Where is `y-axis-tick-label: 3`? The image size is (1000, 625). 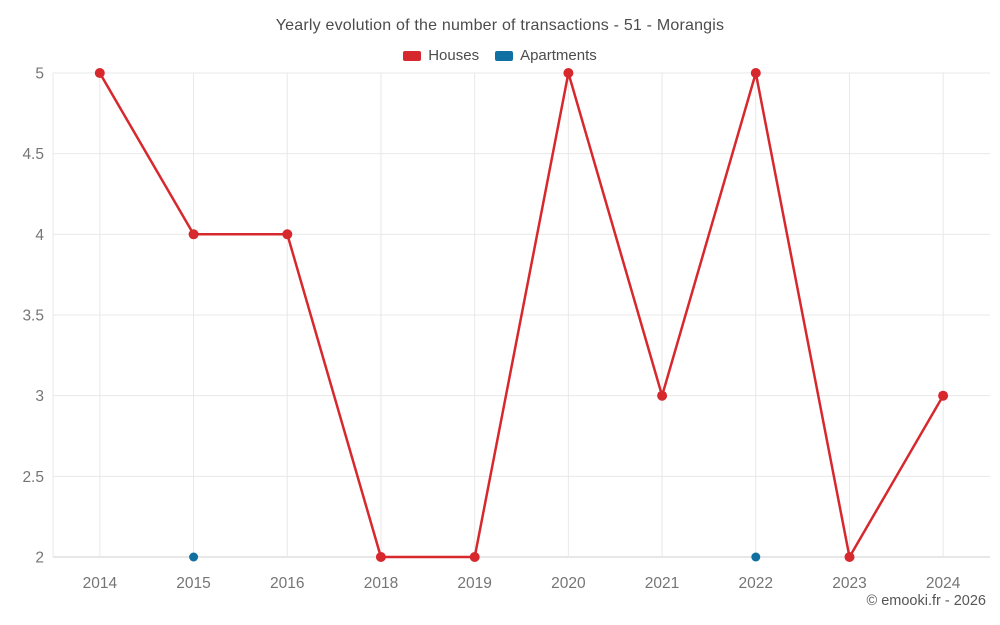 y-axis-tick-label: 3 is located at coordinates (39, 396).